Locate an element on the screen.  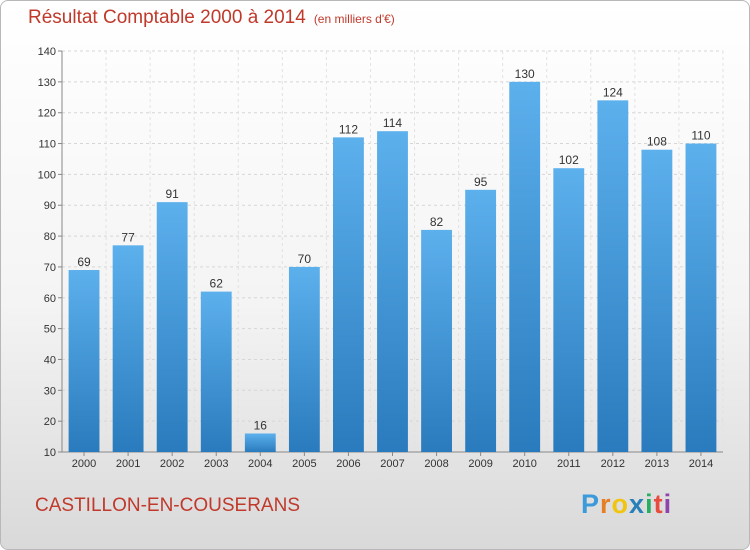
x-tick-label: 2003 is located at coordinates (216, 464).